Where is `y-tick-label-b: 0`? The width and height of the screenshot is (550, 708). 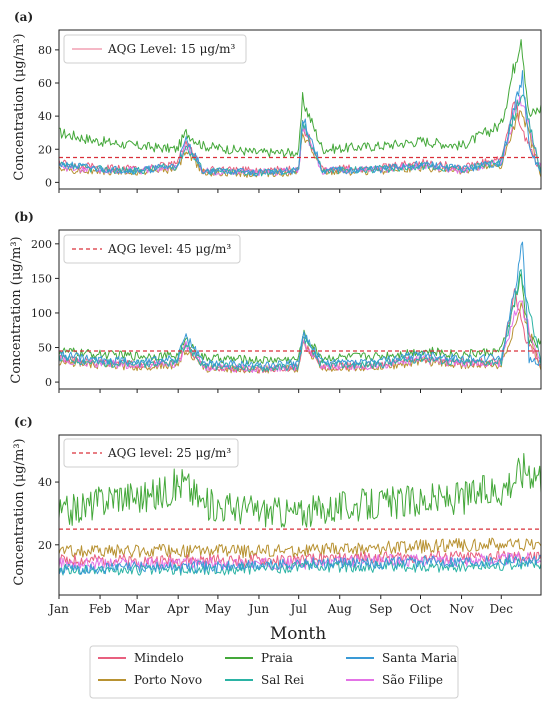
y-tick-label-b: 0 is located at coordinates (48, 382).